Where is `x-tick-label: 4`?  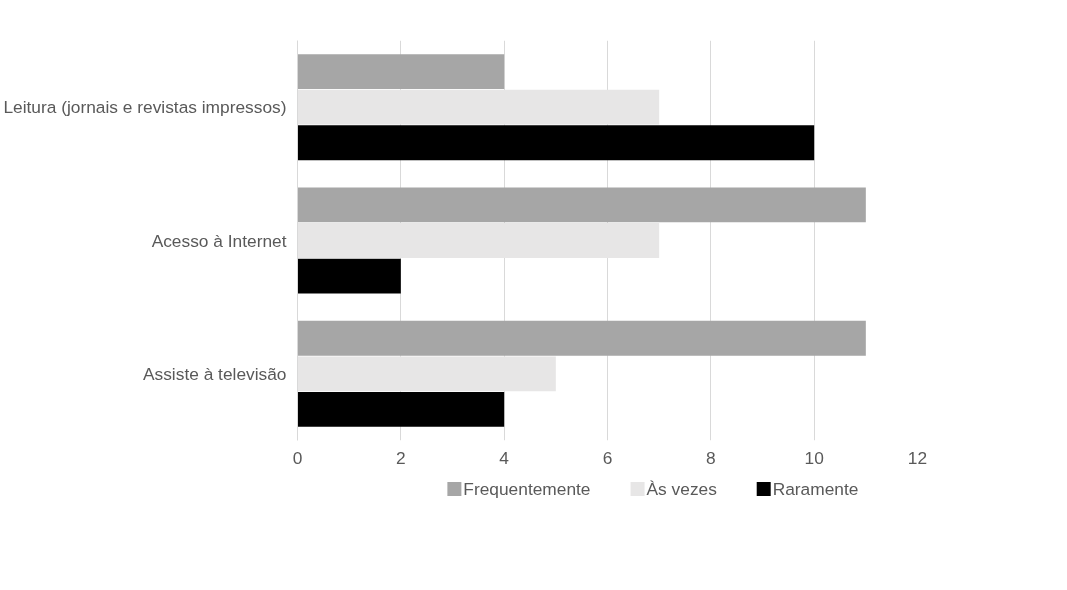 x-tick-label: 4 is located at coordinates (504, 457).